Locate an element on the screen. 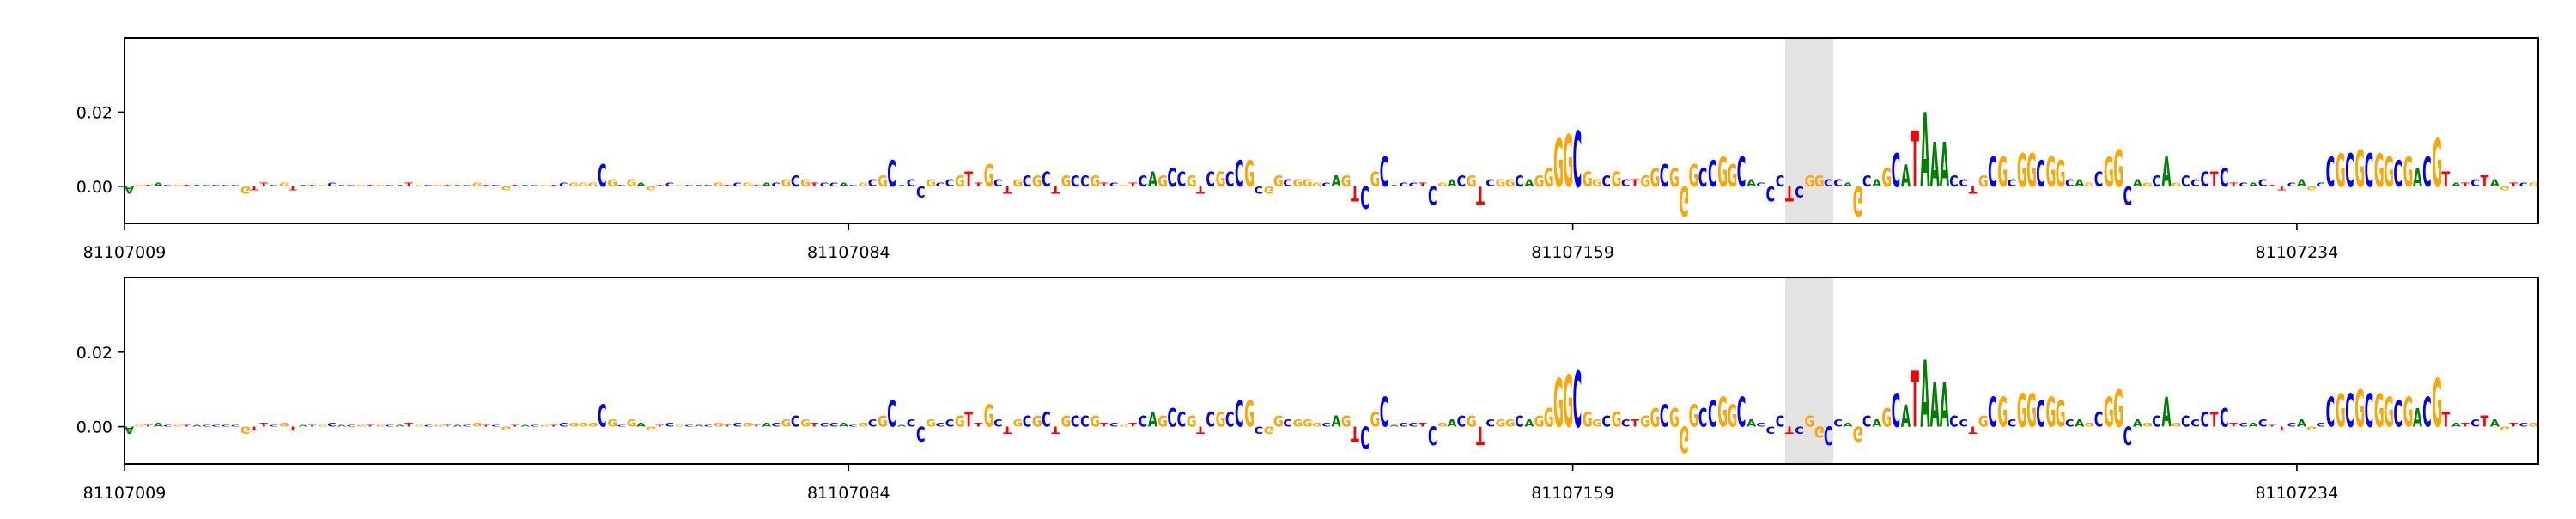 This screenshot has width=2576, height=519. x-tick-label: 81107009 is located at coordinates (125, 252).